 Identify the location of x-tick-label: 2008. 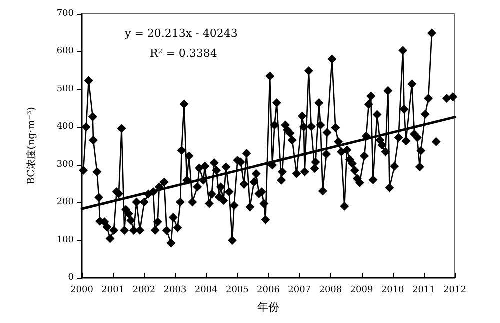
(330, 291).